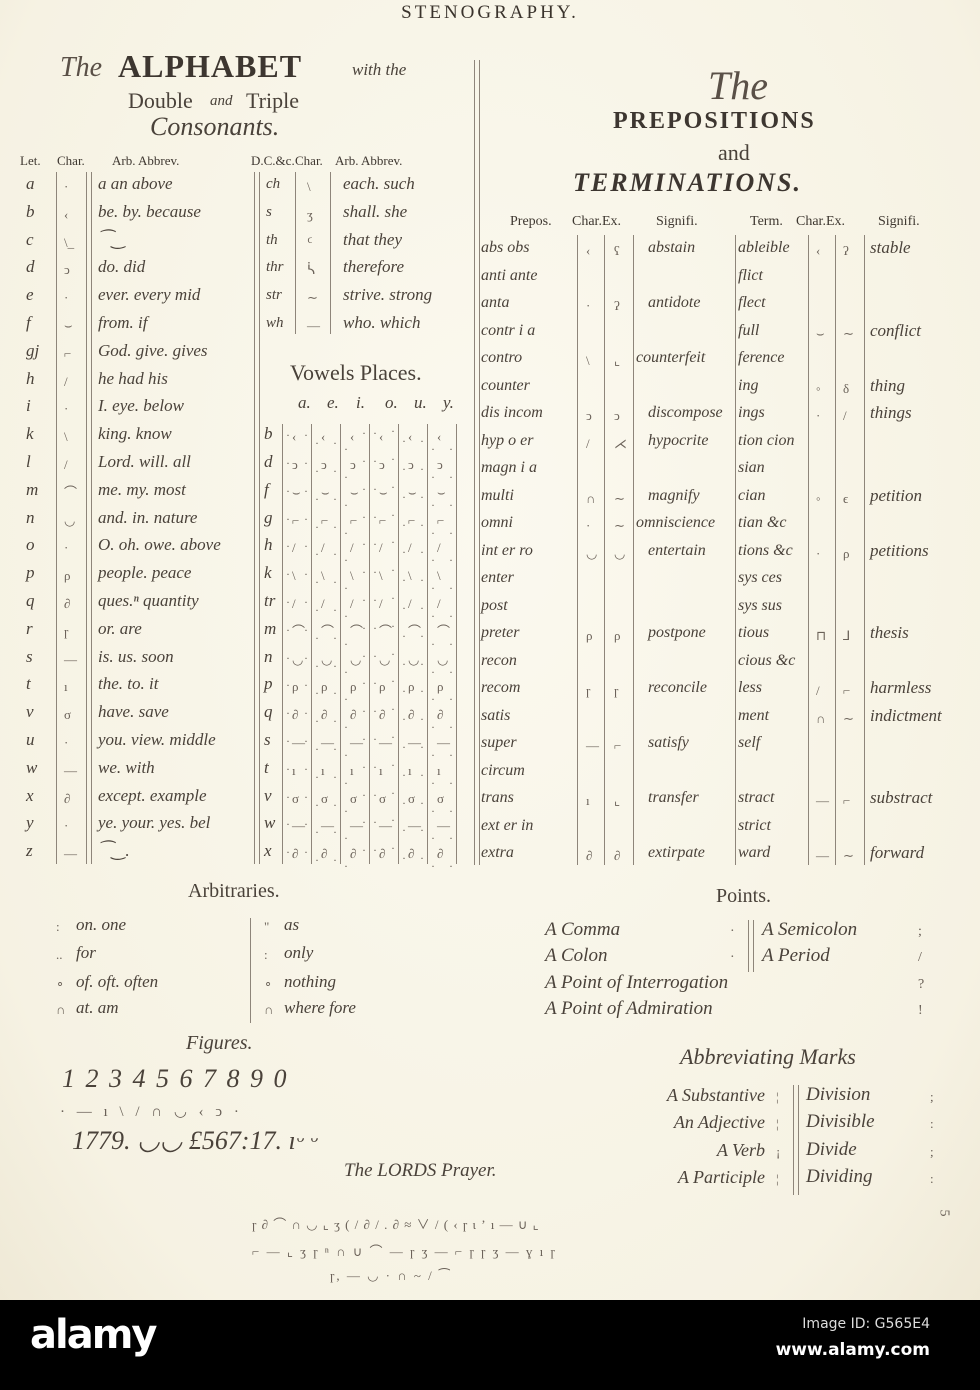  What do you see at coordinates (391, 402) in the screenshot?
I see `vowel-header: o.` at bounding box center [391, 402].